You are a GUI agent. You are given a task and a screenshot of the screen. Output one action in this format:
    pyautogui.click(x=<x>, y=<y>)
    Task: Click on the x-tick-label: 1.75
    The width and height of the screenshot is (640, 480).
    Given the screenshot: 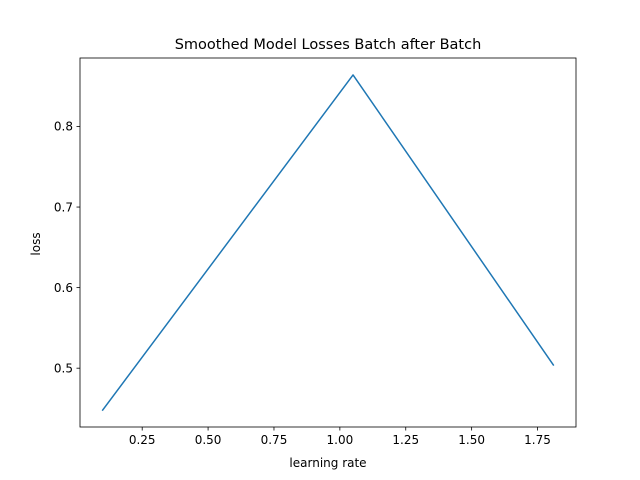 What is the action you would take?
    pyautogui.click(x=537, y=440)
    